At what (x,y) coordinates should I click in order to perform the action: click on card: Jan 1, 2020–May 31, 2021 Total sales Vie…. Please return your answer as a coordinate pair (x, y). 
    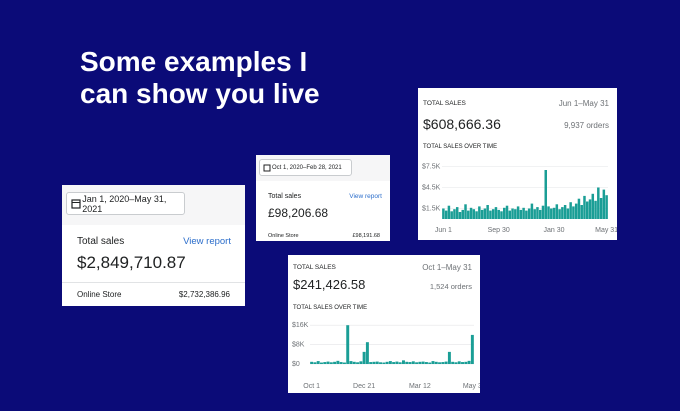
    Looking at the image, I should click on (153, 245).